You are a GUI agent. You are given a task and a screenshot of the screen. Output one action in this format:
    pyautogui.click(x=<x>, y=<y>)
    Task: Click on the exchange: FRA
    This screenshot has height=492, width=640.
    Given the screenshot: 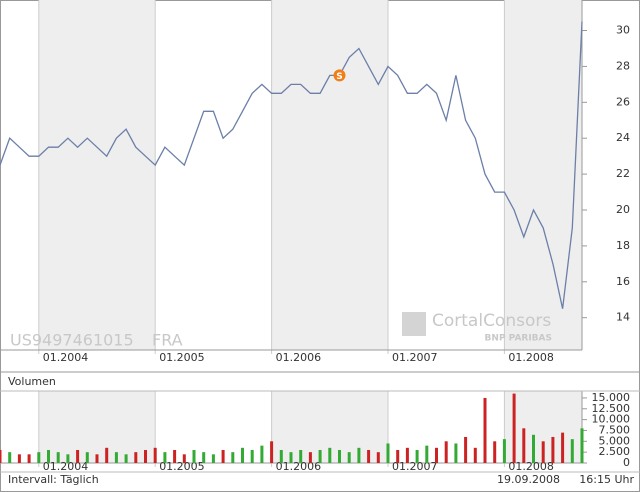 What is the action you would take?
    pyautogui.click(x=167, y=340)
    